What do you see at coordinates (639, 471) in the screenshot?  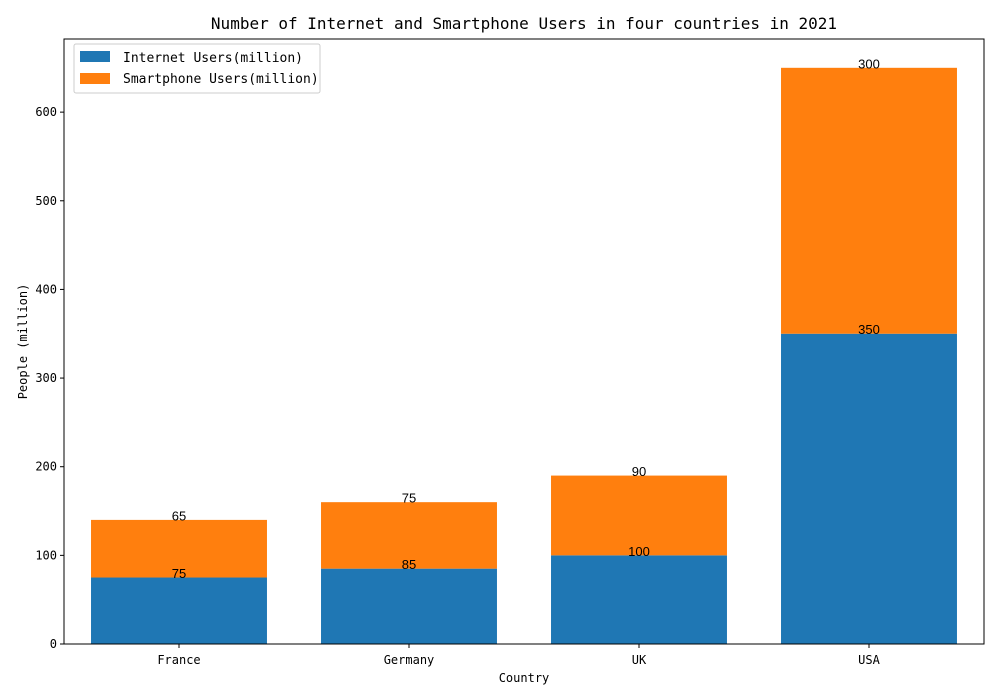 I see `data-label-smartphone-users-million-uk: 90` at bounding box center [639, 471].